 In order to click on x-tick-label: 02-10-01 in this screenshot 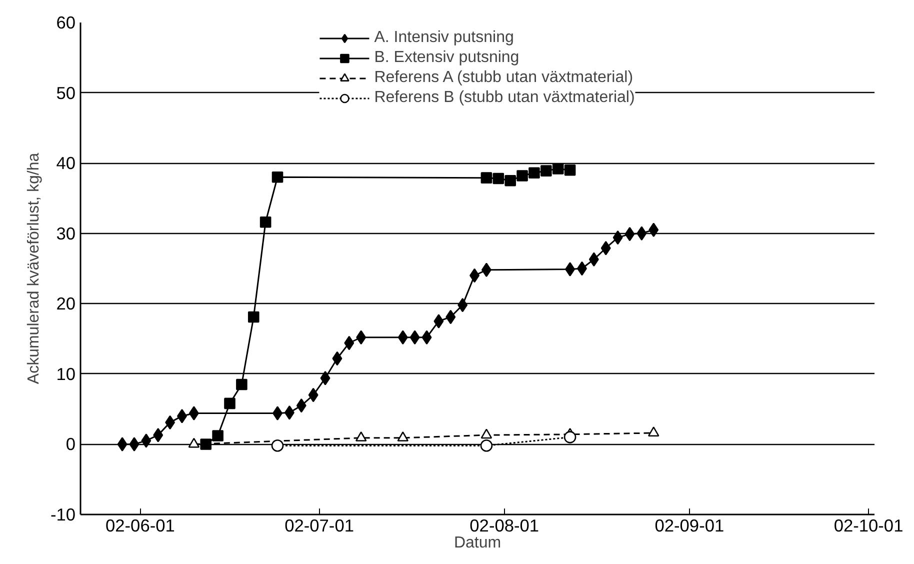, I will do `click(869, 526)`.